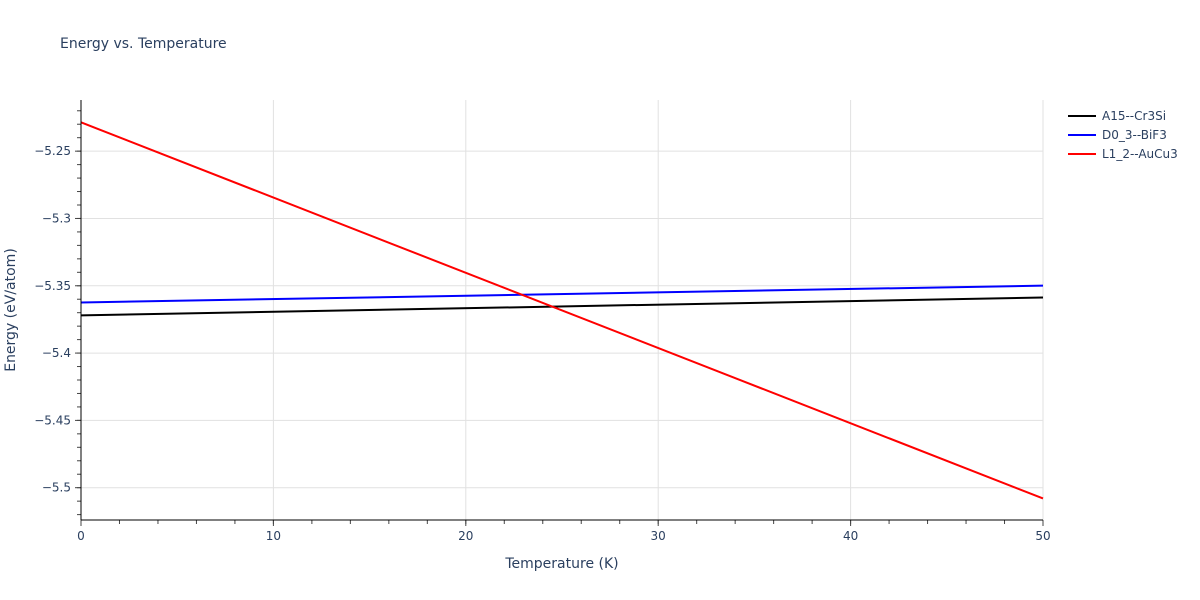 The width and height of the screenshot is (1200, 600). I want to click on legend-item-d03: D0_3--BiF3, so click(1123, 134).